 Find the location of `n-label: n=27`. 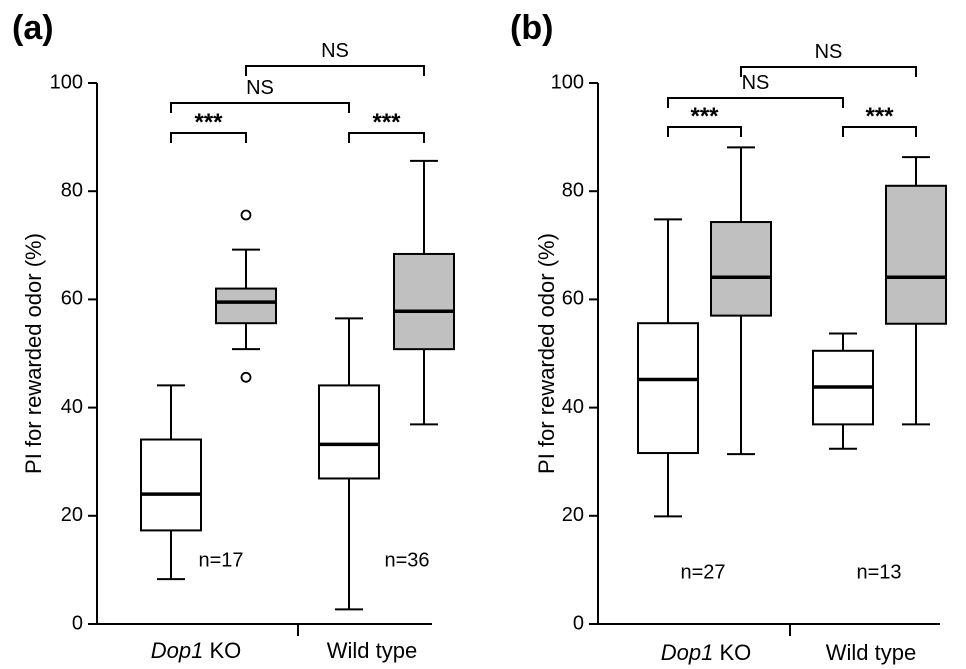

n-label: n=27 is located at coordinates (702, 572).